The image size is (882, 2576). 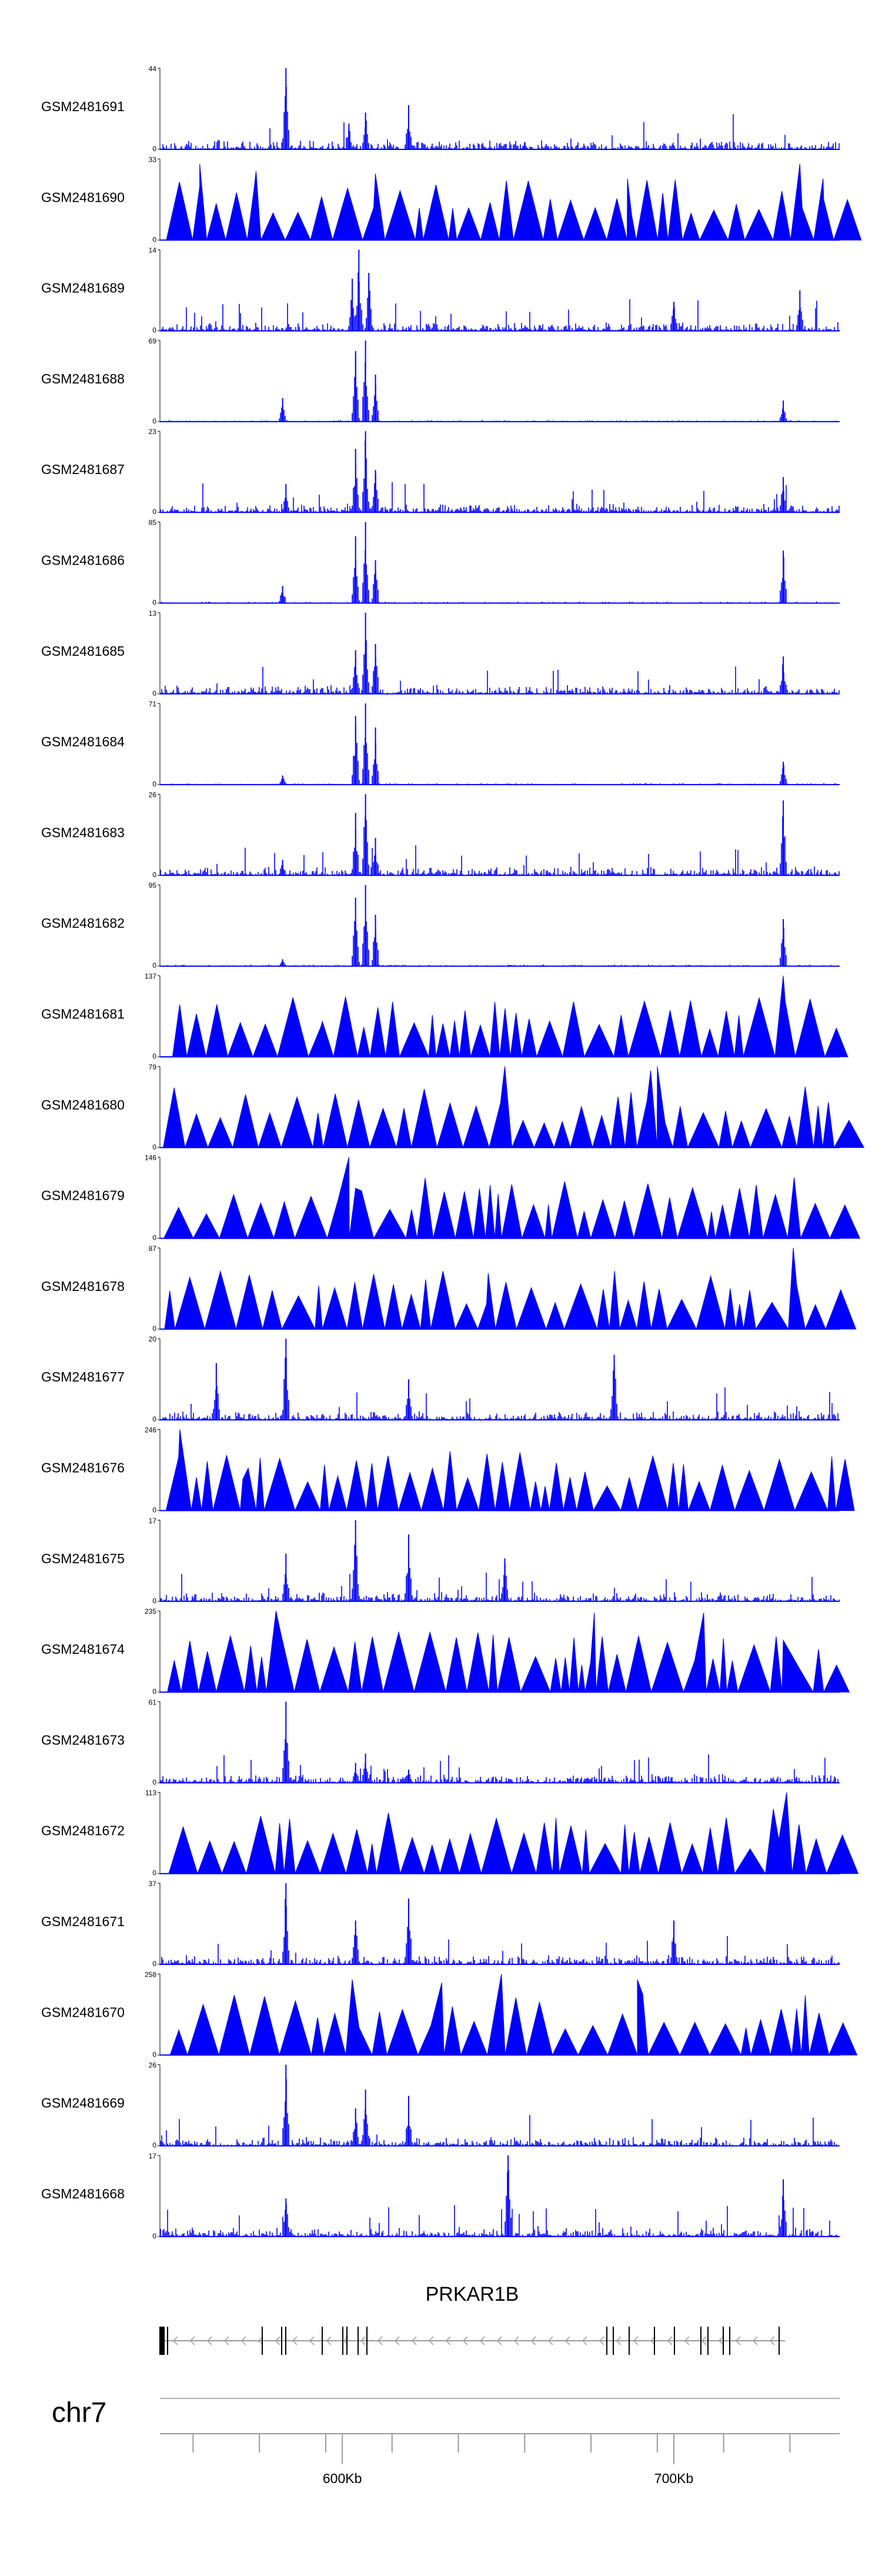 I want to click on gene-strand-arrows, so click(x=473, y=2340).